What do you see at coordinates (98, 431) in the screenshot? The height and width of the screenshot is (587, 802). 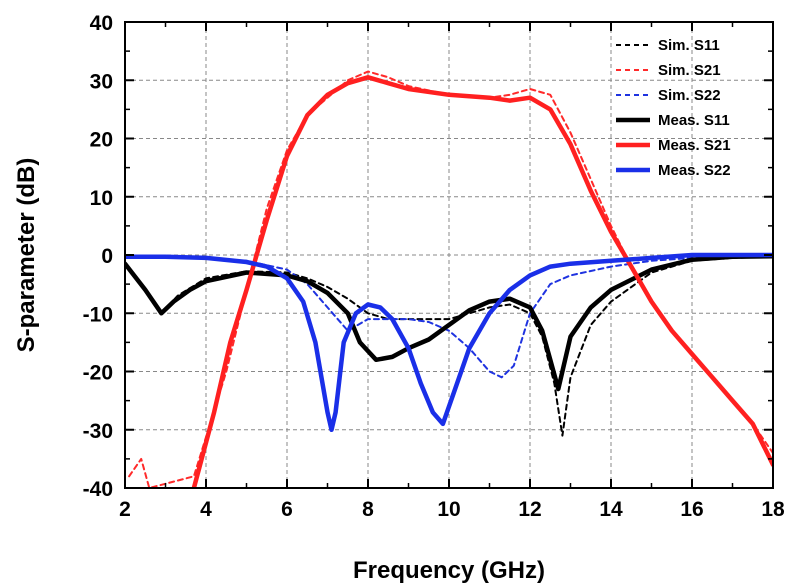 I see `y-tick-label: -30` at bounding box center [98, 431].